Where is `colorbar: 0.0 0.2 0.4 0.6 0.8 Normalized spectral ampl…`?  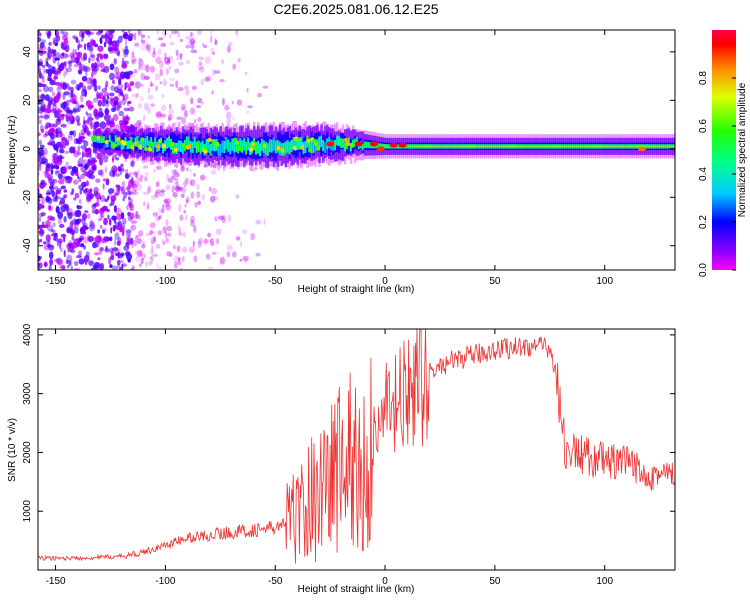 colorbar: 0.0 0.2 0.4 0.6 0.8 Normalized spectral ampl… is located at coordinates (723, 153).